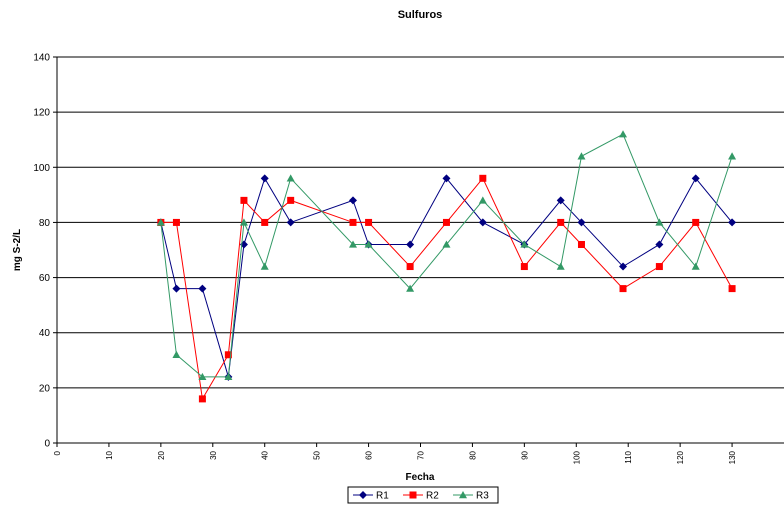  What do you see at coordinates (472, 454) in the screenshot?
I see `x-tick-label-80: 80` at bounding box center [472, 454].